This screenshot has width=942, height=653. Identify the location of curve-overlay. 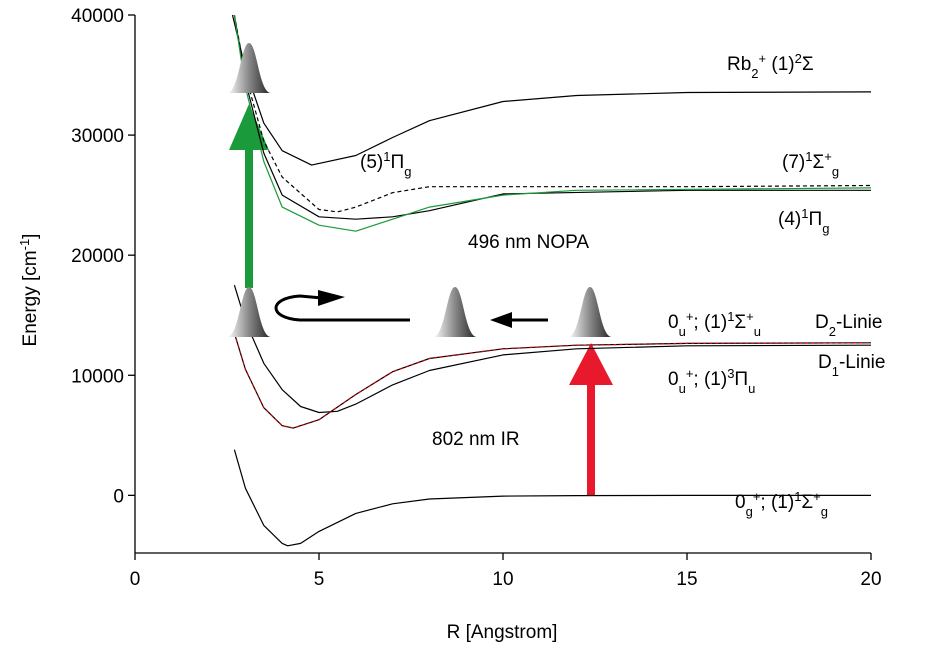
(552, 381).